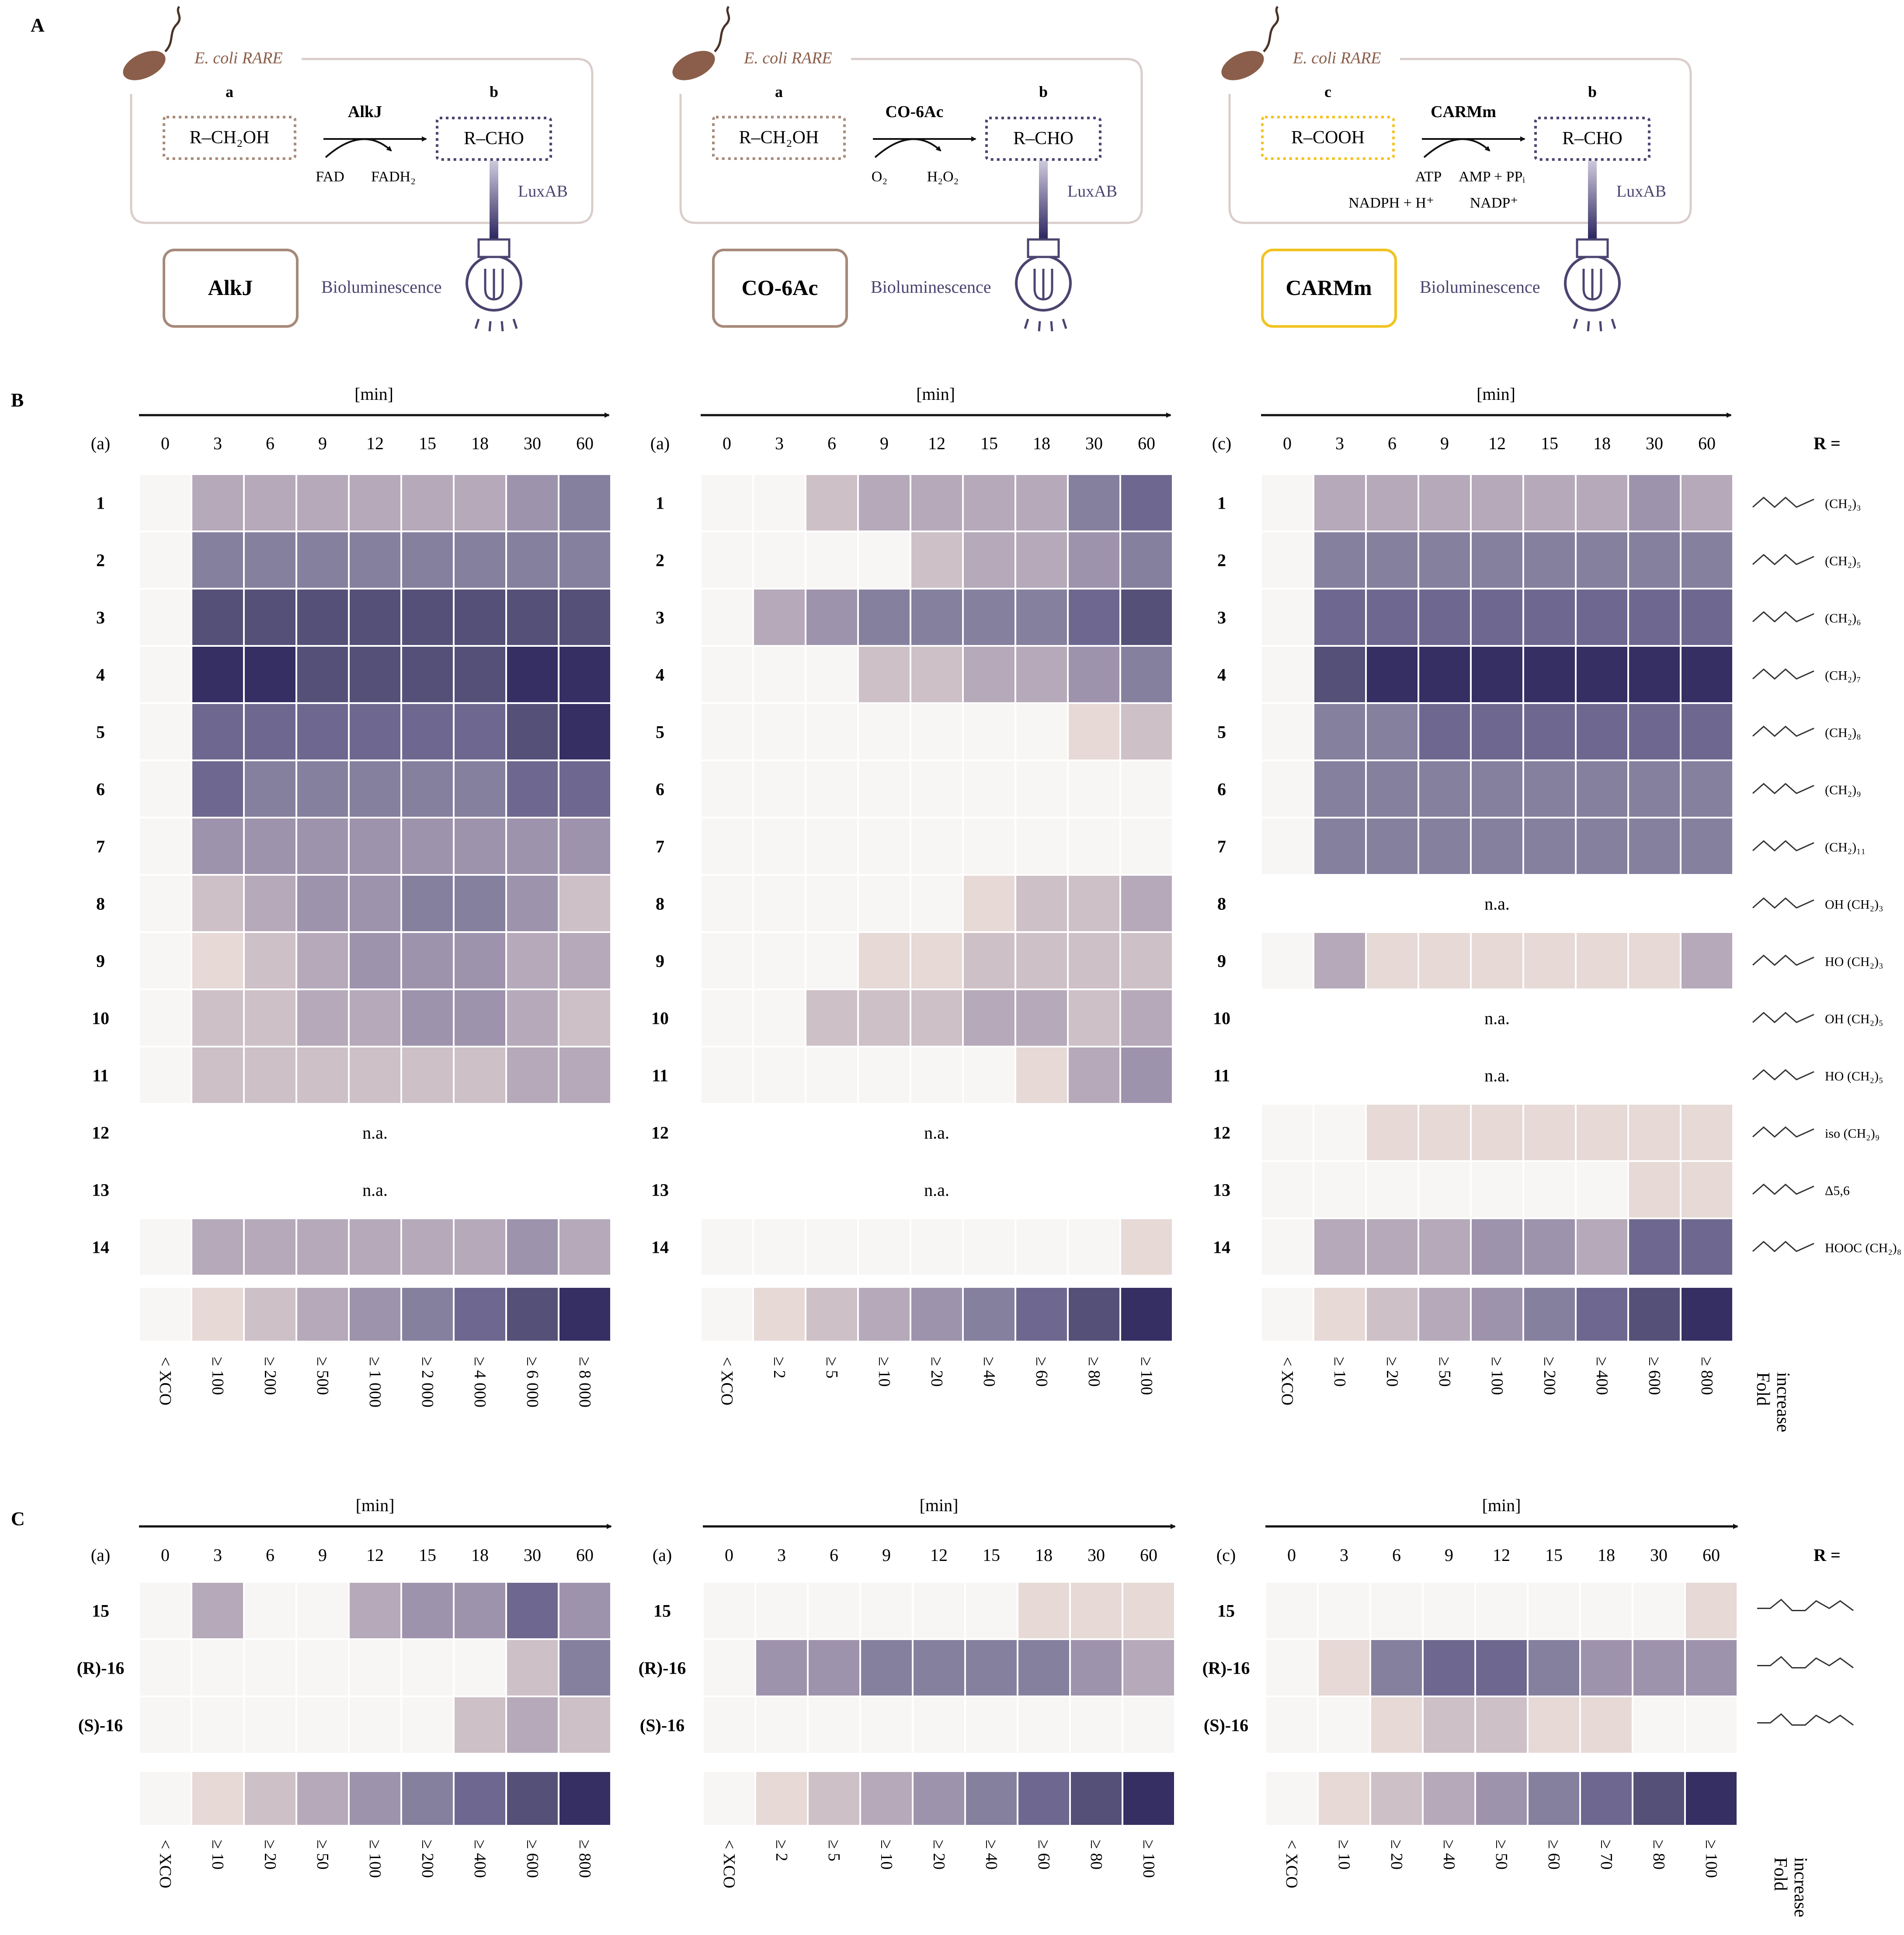  What do you see at coordinates (1271, 29) in the screenshot?
I see `flagellum-icon` at bounding box center [1271, 29].